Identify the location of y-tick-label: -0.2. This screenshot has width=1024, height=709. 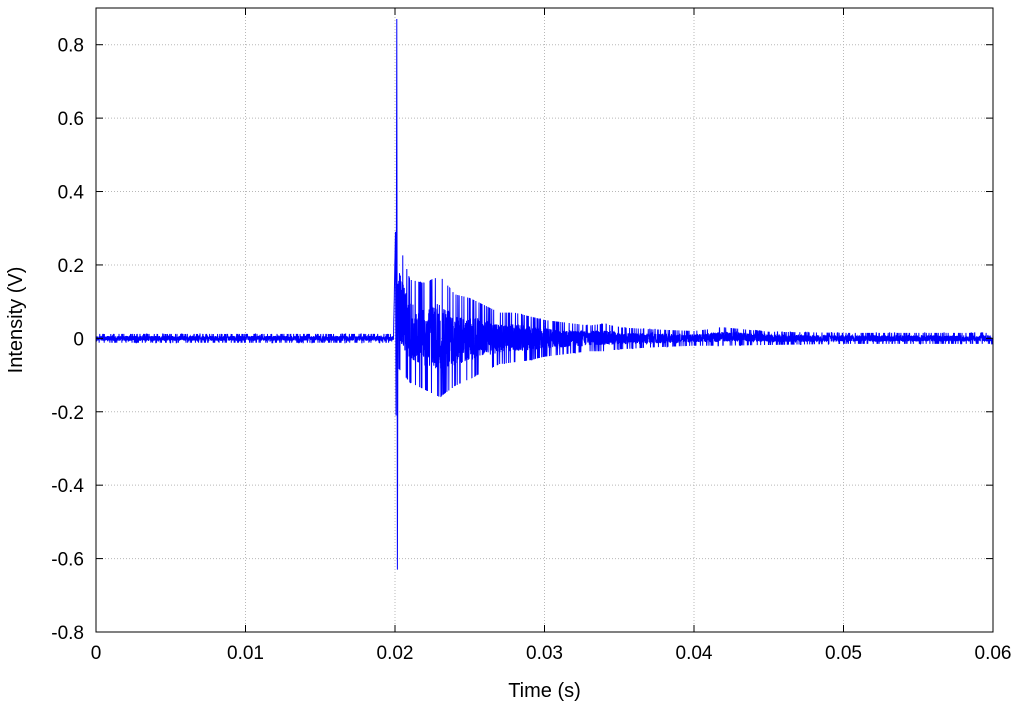
(67, 413).